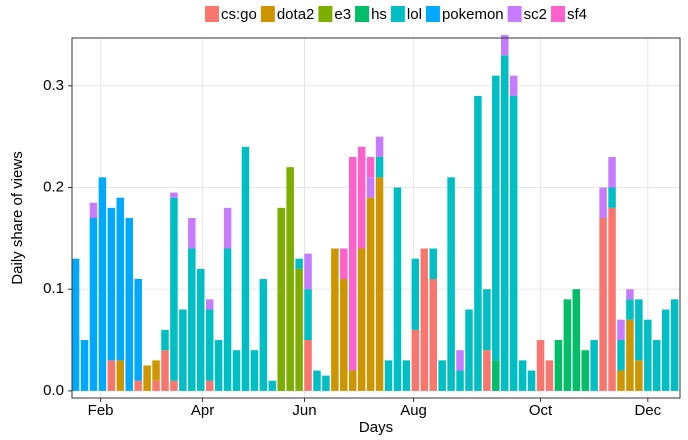  Describe the element at coordinates (53, 85) in the screenshot. I see `y-tick-label: 0.3` at that location.